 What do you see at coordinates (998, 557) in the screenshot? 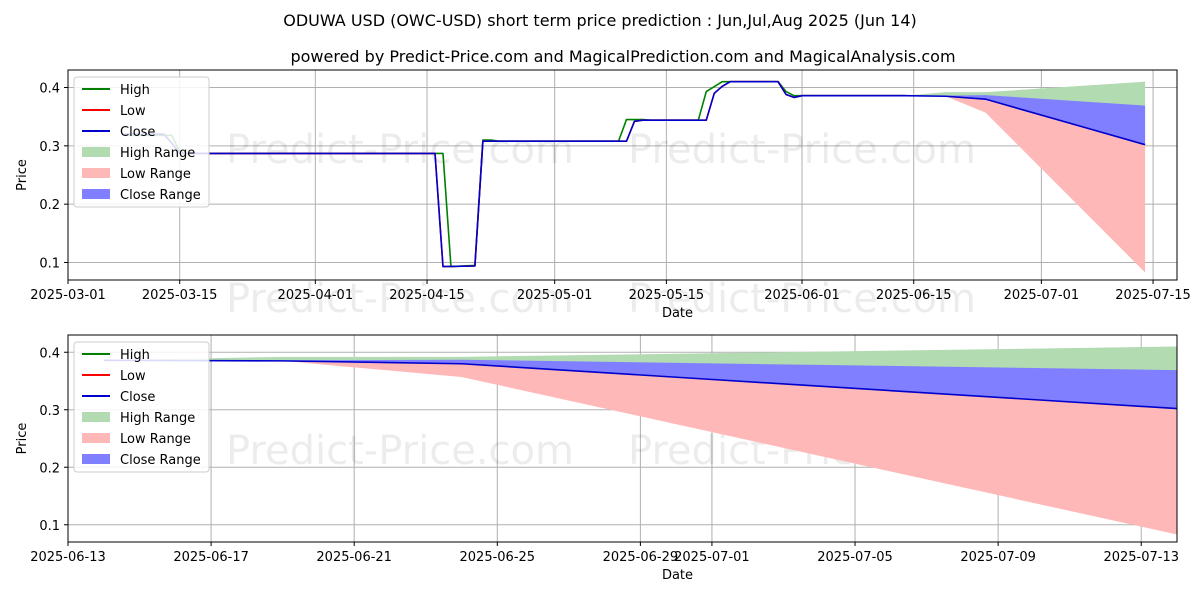
I see `x-tick-label: 2025-07-09` at bounding box center [998, 557].